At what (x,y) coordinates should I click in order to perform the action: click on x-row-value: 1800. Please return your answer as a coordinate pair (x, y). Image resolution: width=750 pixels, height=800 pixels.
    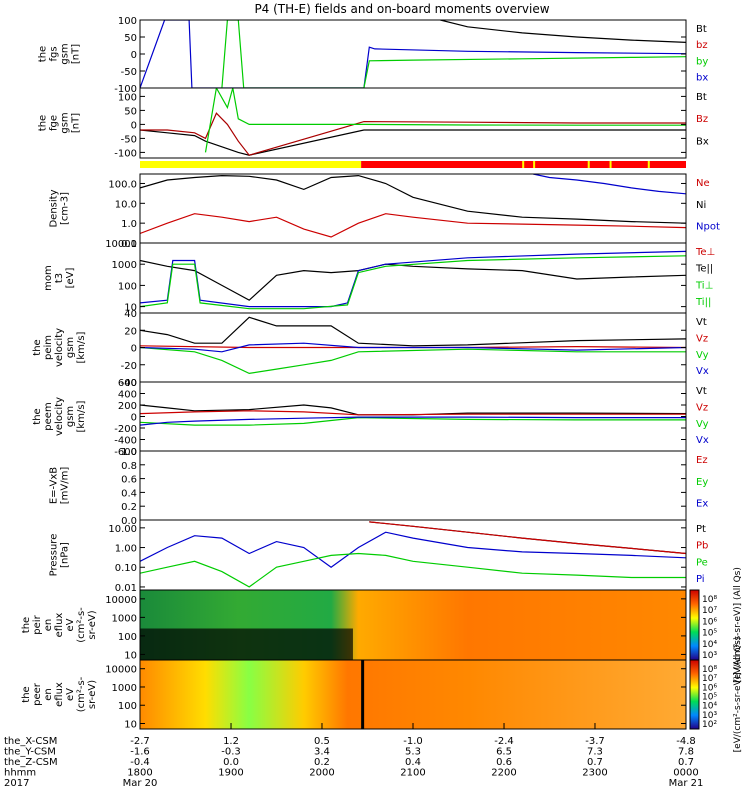
    Looking at the image, I should click on (139, 773).